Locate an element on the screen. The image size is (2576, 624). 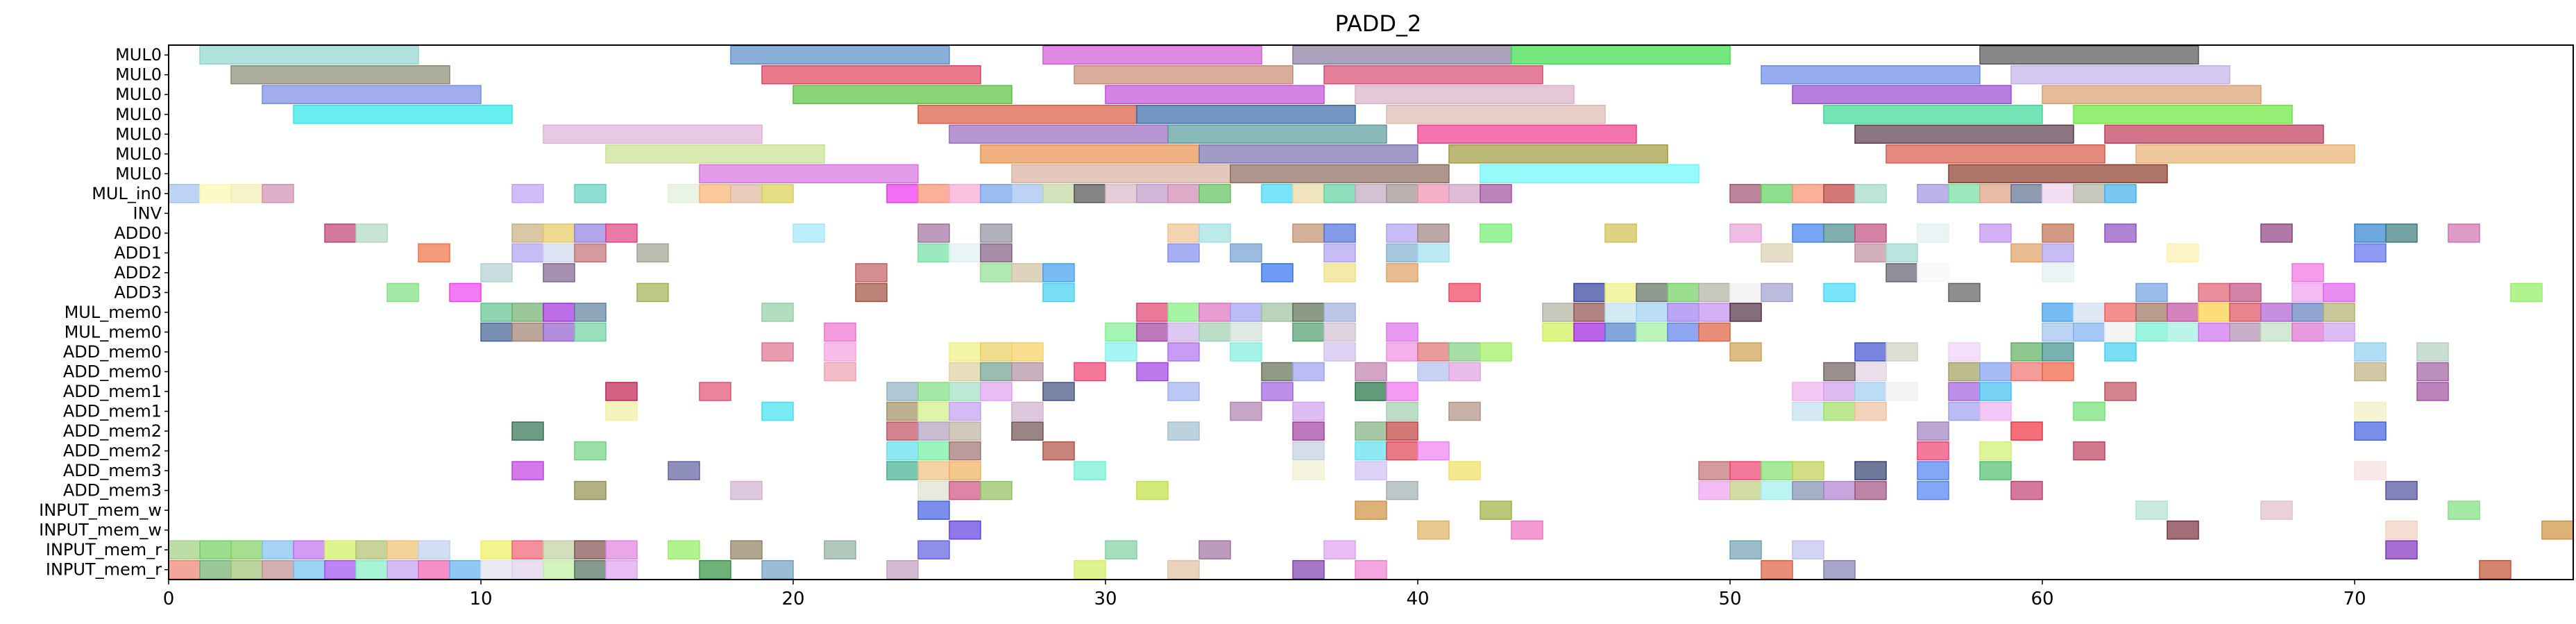
y-tick-label: MUL_mem0 is located at coordinates (113, 312).